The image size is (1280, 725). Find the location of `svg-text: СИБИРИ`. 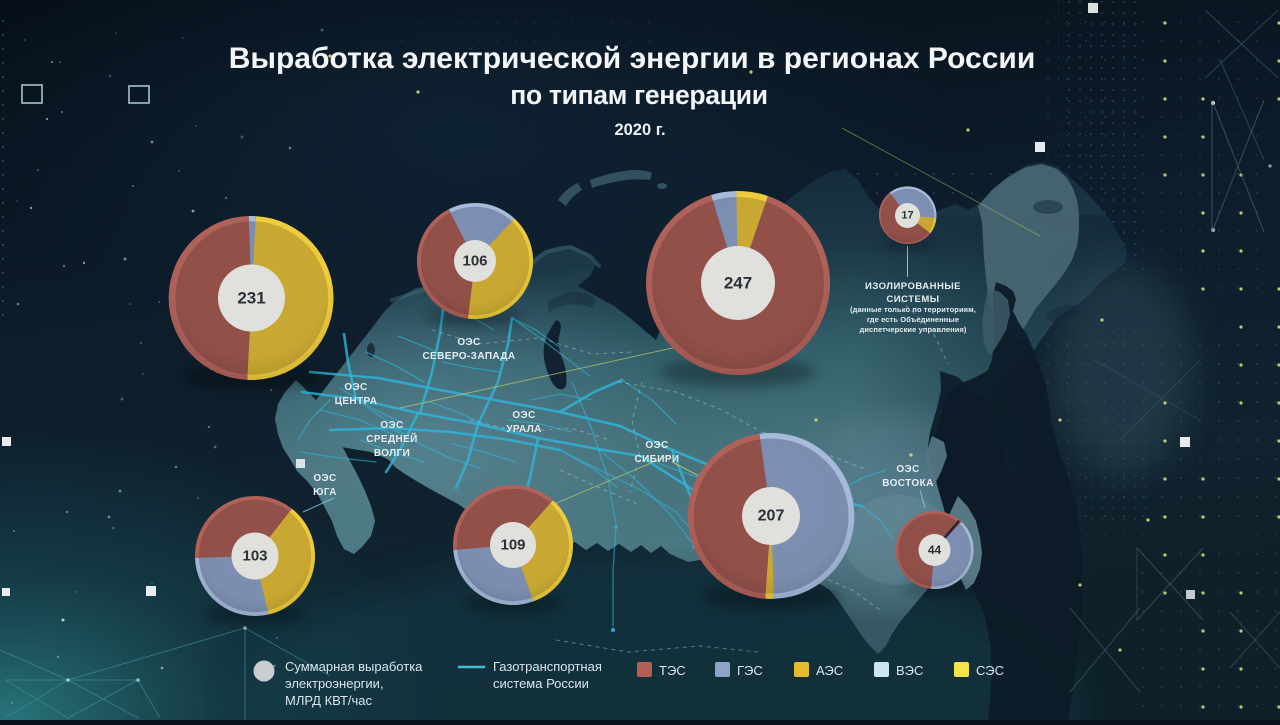

svg-text: СИБИРИ is located at coordinates (656, 459).